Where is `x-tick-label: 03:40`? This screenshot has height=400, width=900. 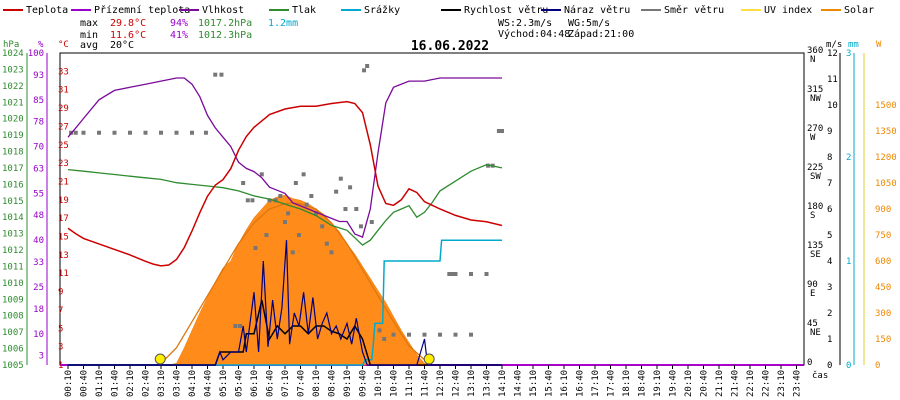
x-tick-label: 03:40 is located at coordinates (178, 383).